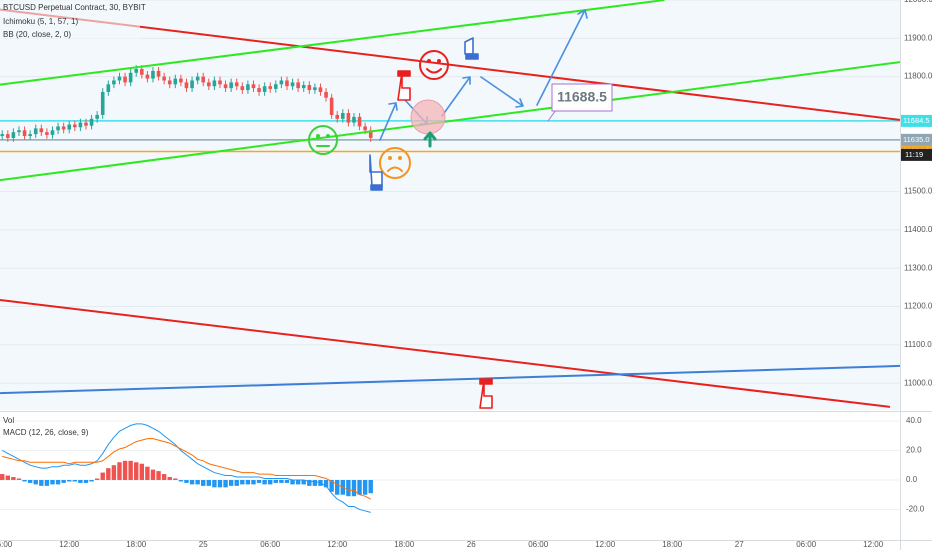 This screenshot has height=550, width=932. I want to click on y-tick-label: 11500.0, so click(918, 191).